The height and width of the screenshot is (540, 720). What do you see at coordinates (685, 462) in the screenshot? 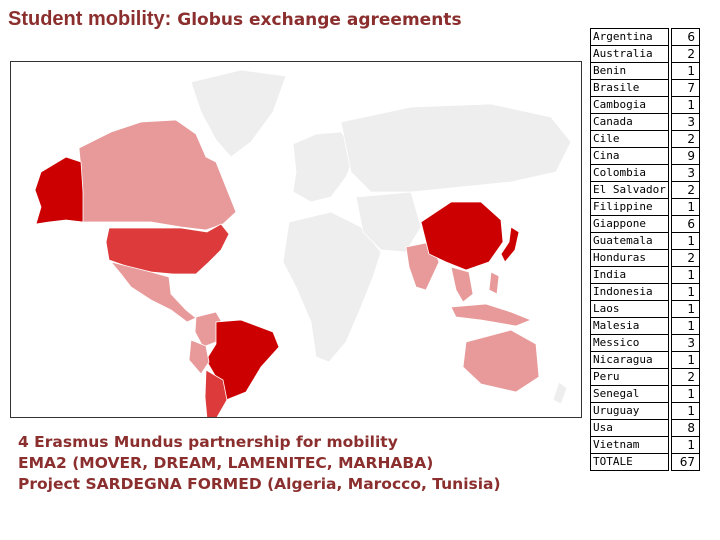
I see `agreement-count: 67` at bounding box center [685, 462].